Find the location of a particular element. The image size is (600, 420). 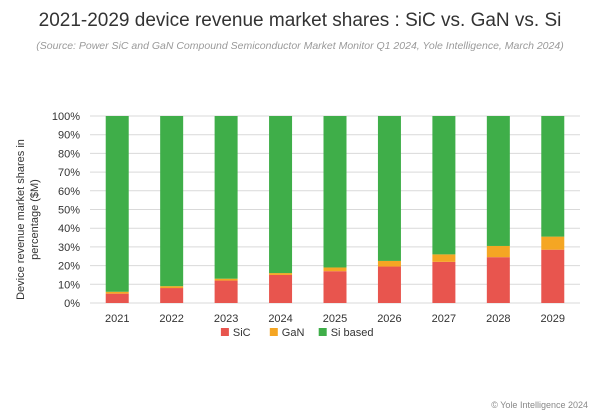

y-tick-label: 20% is located at coordinates (69, 267).